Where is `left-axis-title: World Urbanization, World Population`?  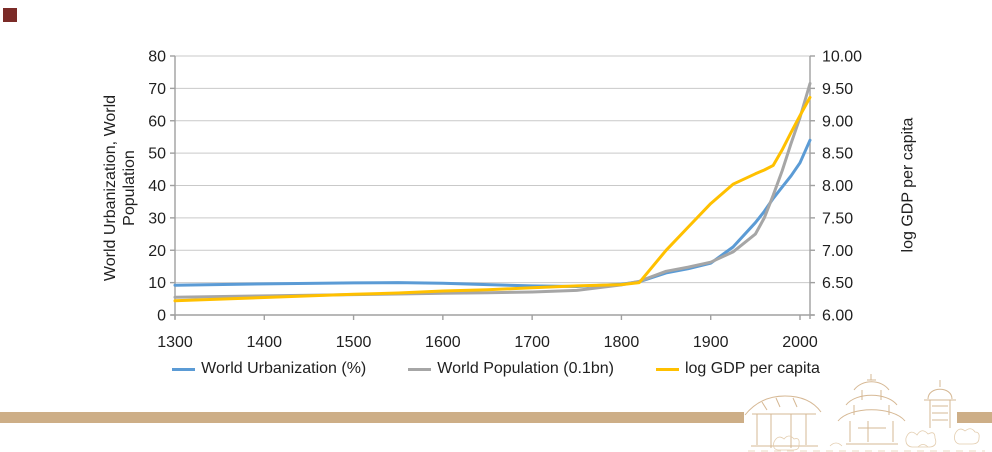
left-axis-title: World Urbanization, World Population is located at coordinates (121, 188).